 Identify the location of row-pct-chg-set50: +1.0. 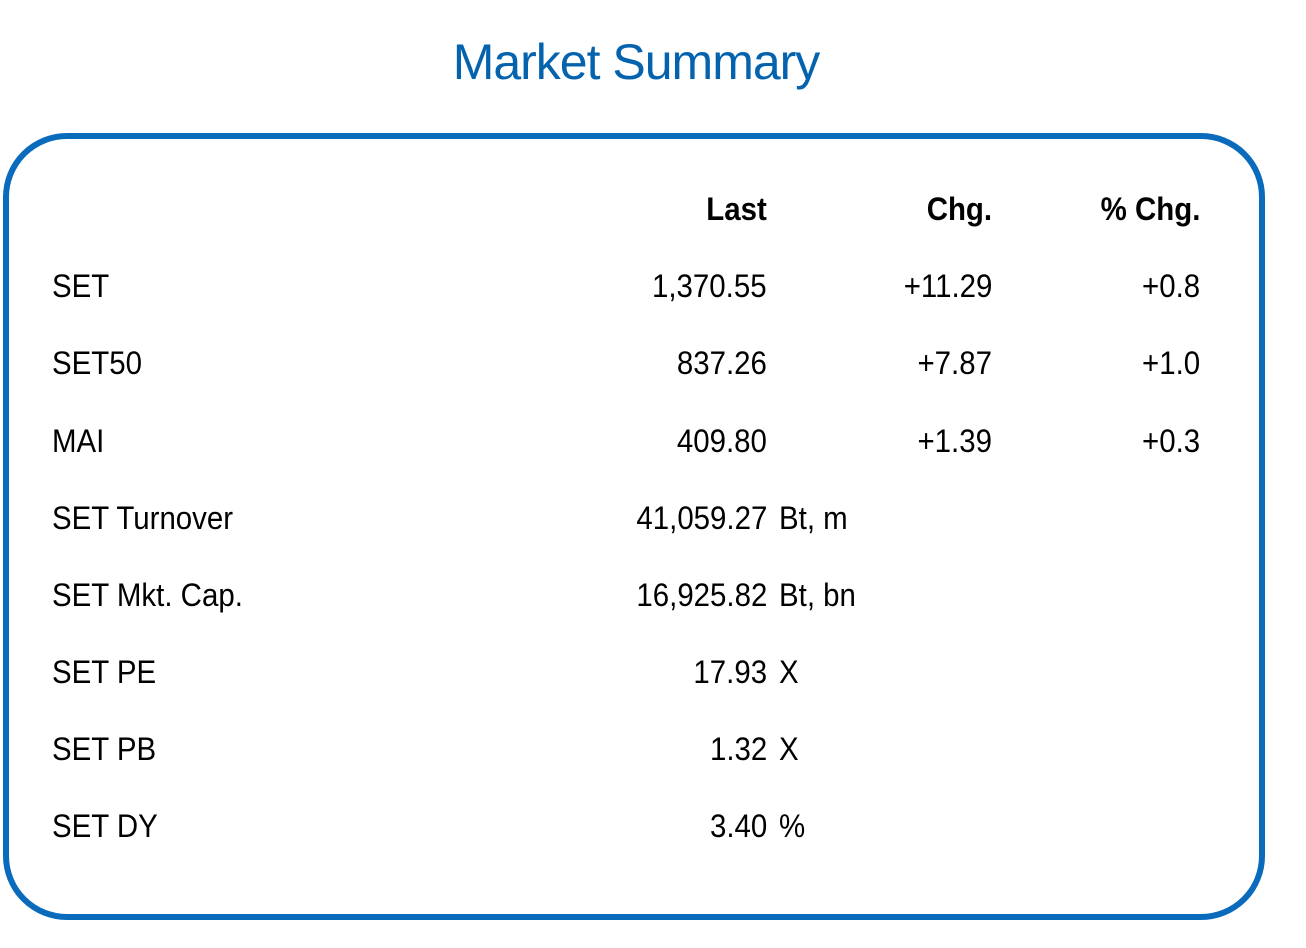
(1170, 363).